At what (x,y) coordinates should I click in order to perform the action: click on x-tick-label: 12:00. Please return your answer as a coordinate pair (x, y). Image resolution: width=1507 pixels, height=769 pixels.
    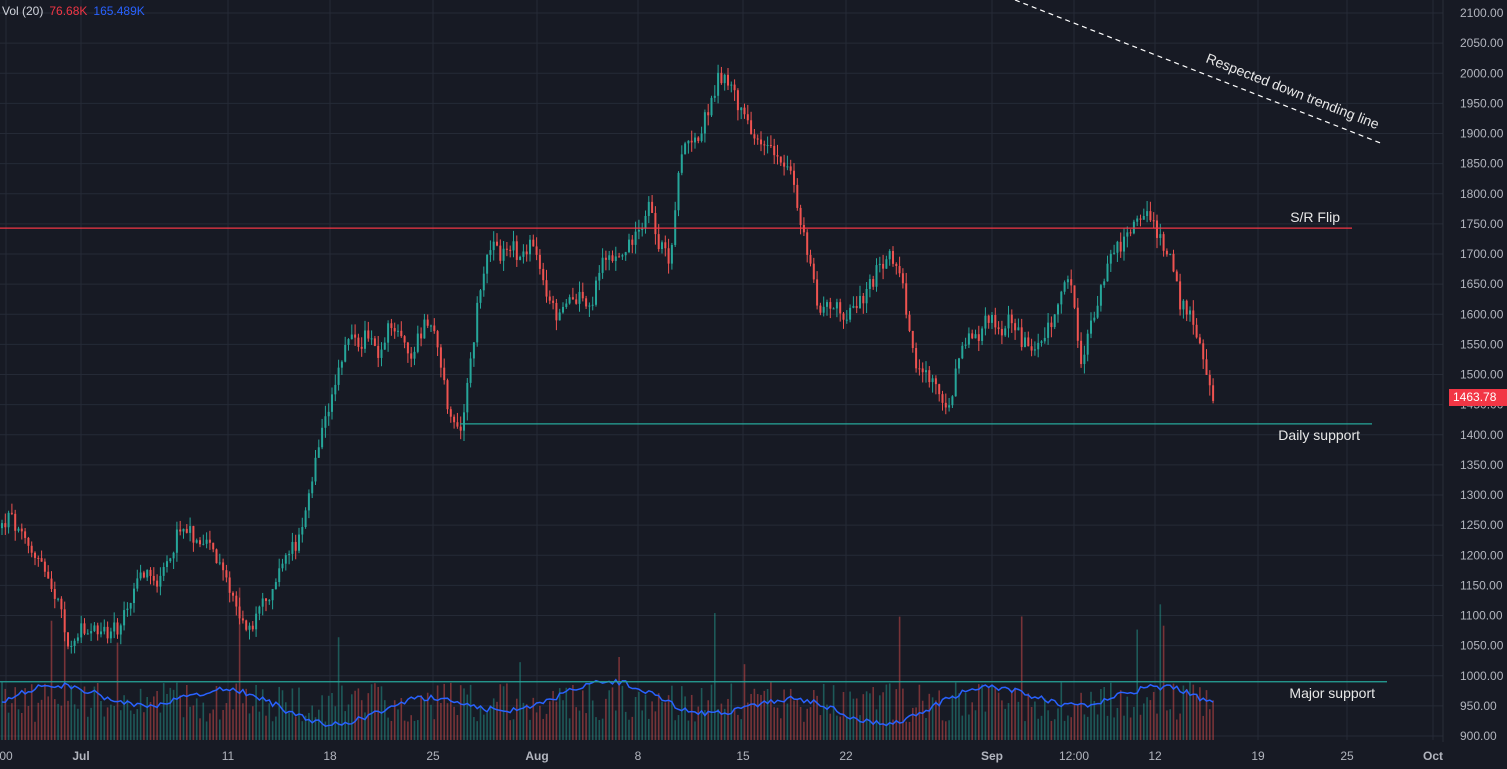
    Looking at the image, I should click on (1074, 756).